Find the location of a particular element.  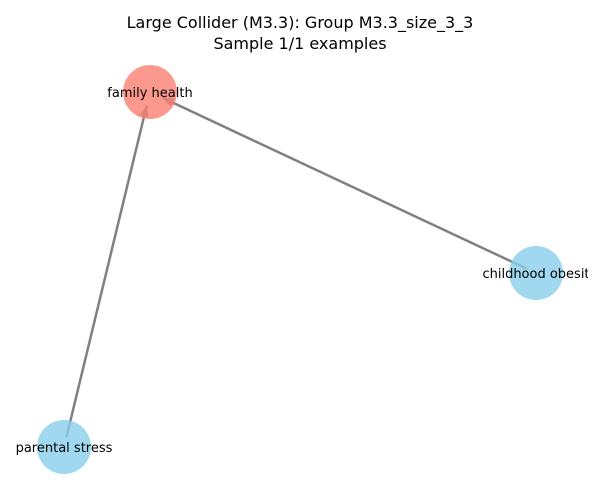

edge-parental_stress-to-family_health is located at coordinates (106, 271).